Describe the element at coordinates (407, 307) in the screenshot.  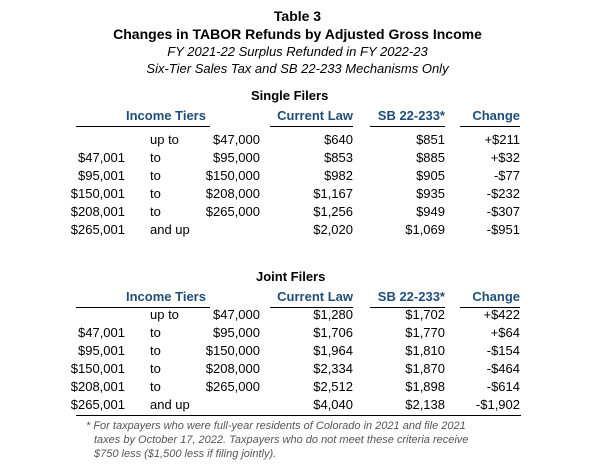
I see `joint-sb-rule` at that location.